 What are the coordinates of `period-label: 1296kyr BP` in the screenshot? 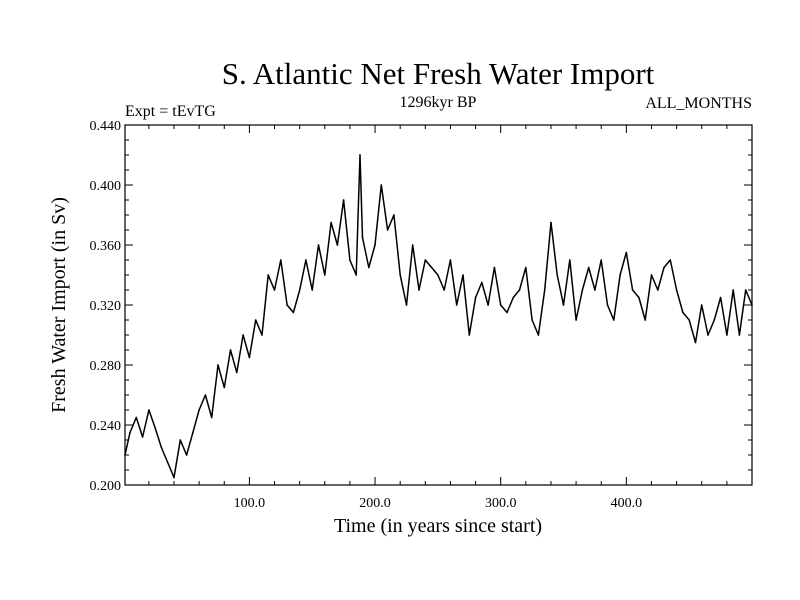 It's located at (438, 102).